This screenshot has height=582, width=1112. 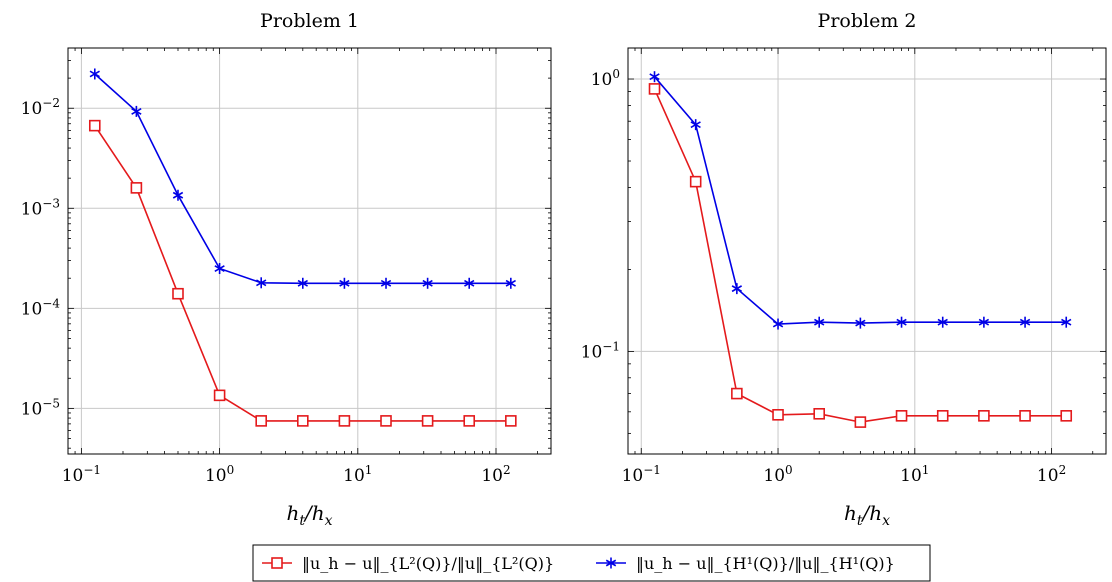 I want to click on y-tick-label: 10⁻³, so click(x=40, y=207).